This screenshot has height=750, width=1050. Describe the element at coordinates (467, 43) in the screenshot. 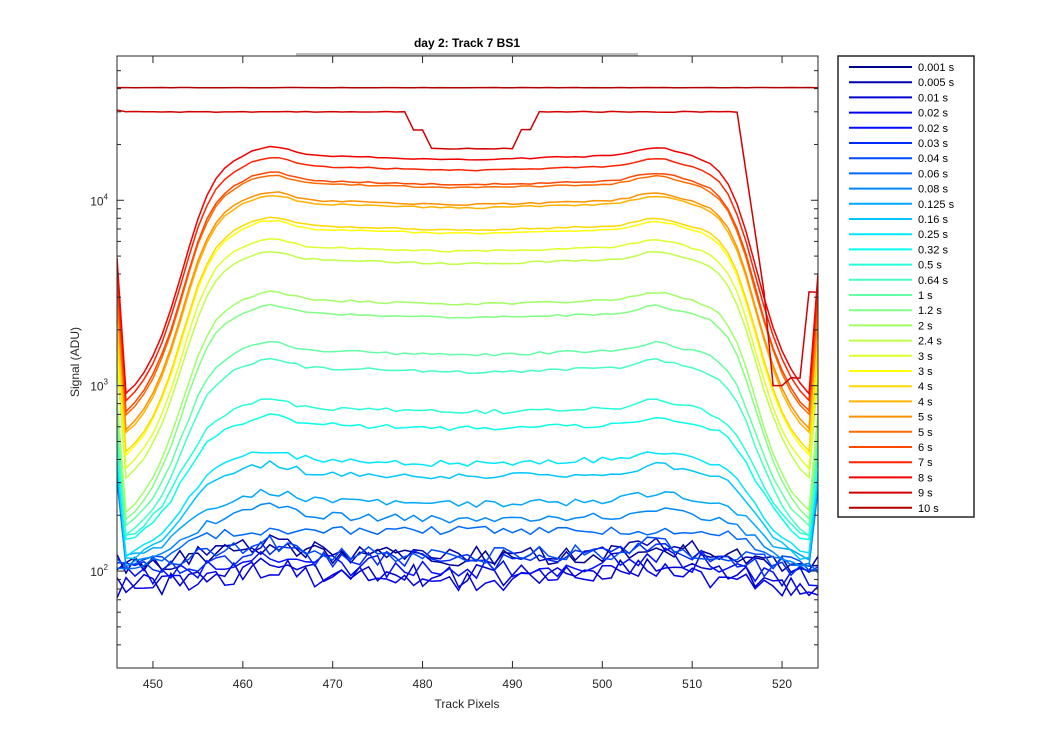

I see `chart-title: day 2: Track 7 BS1` at that location.